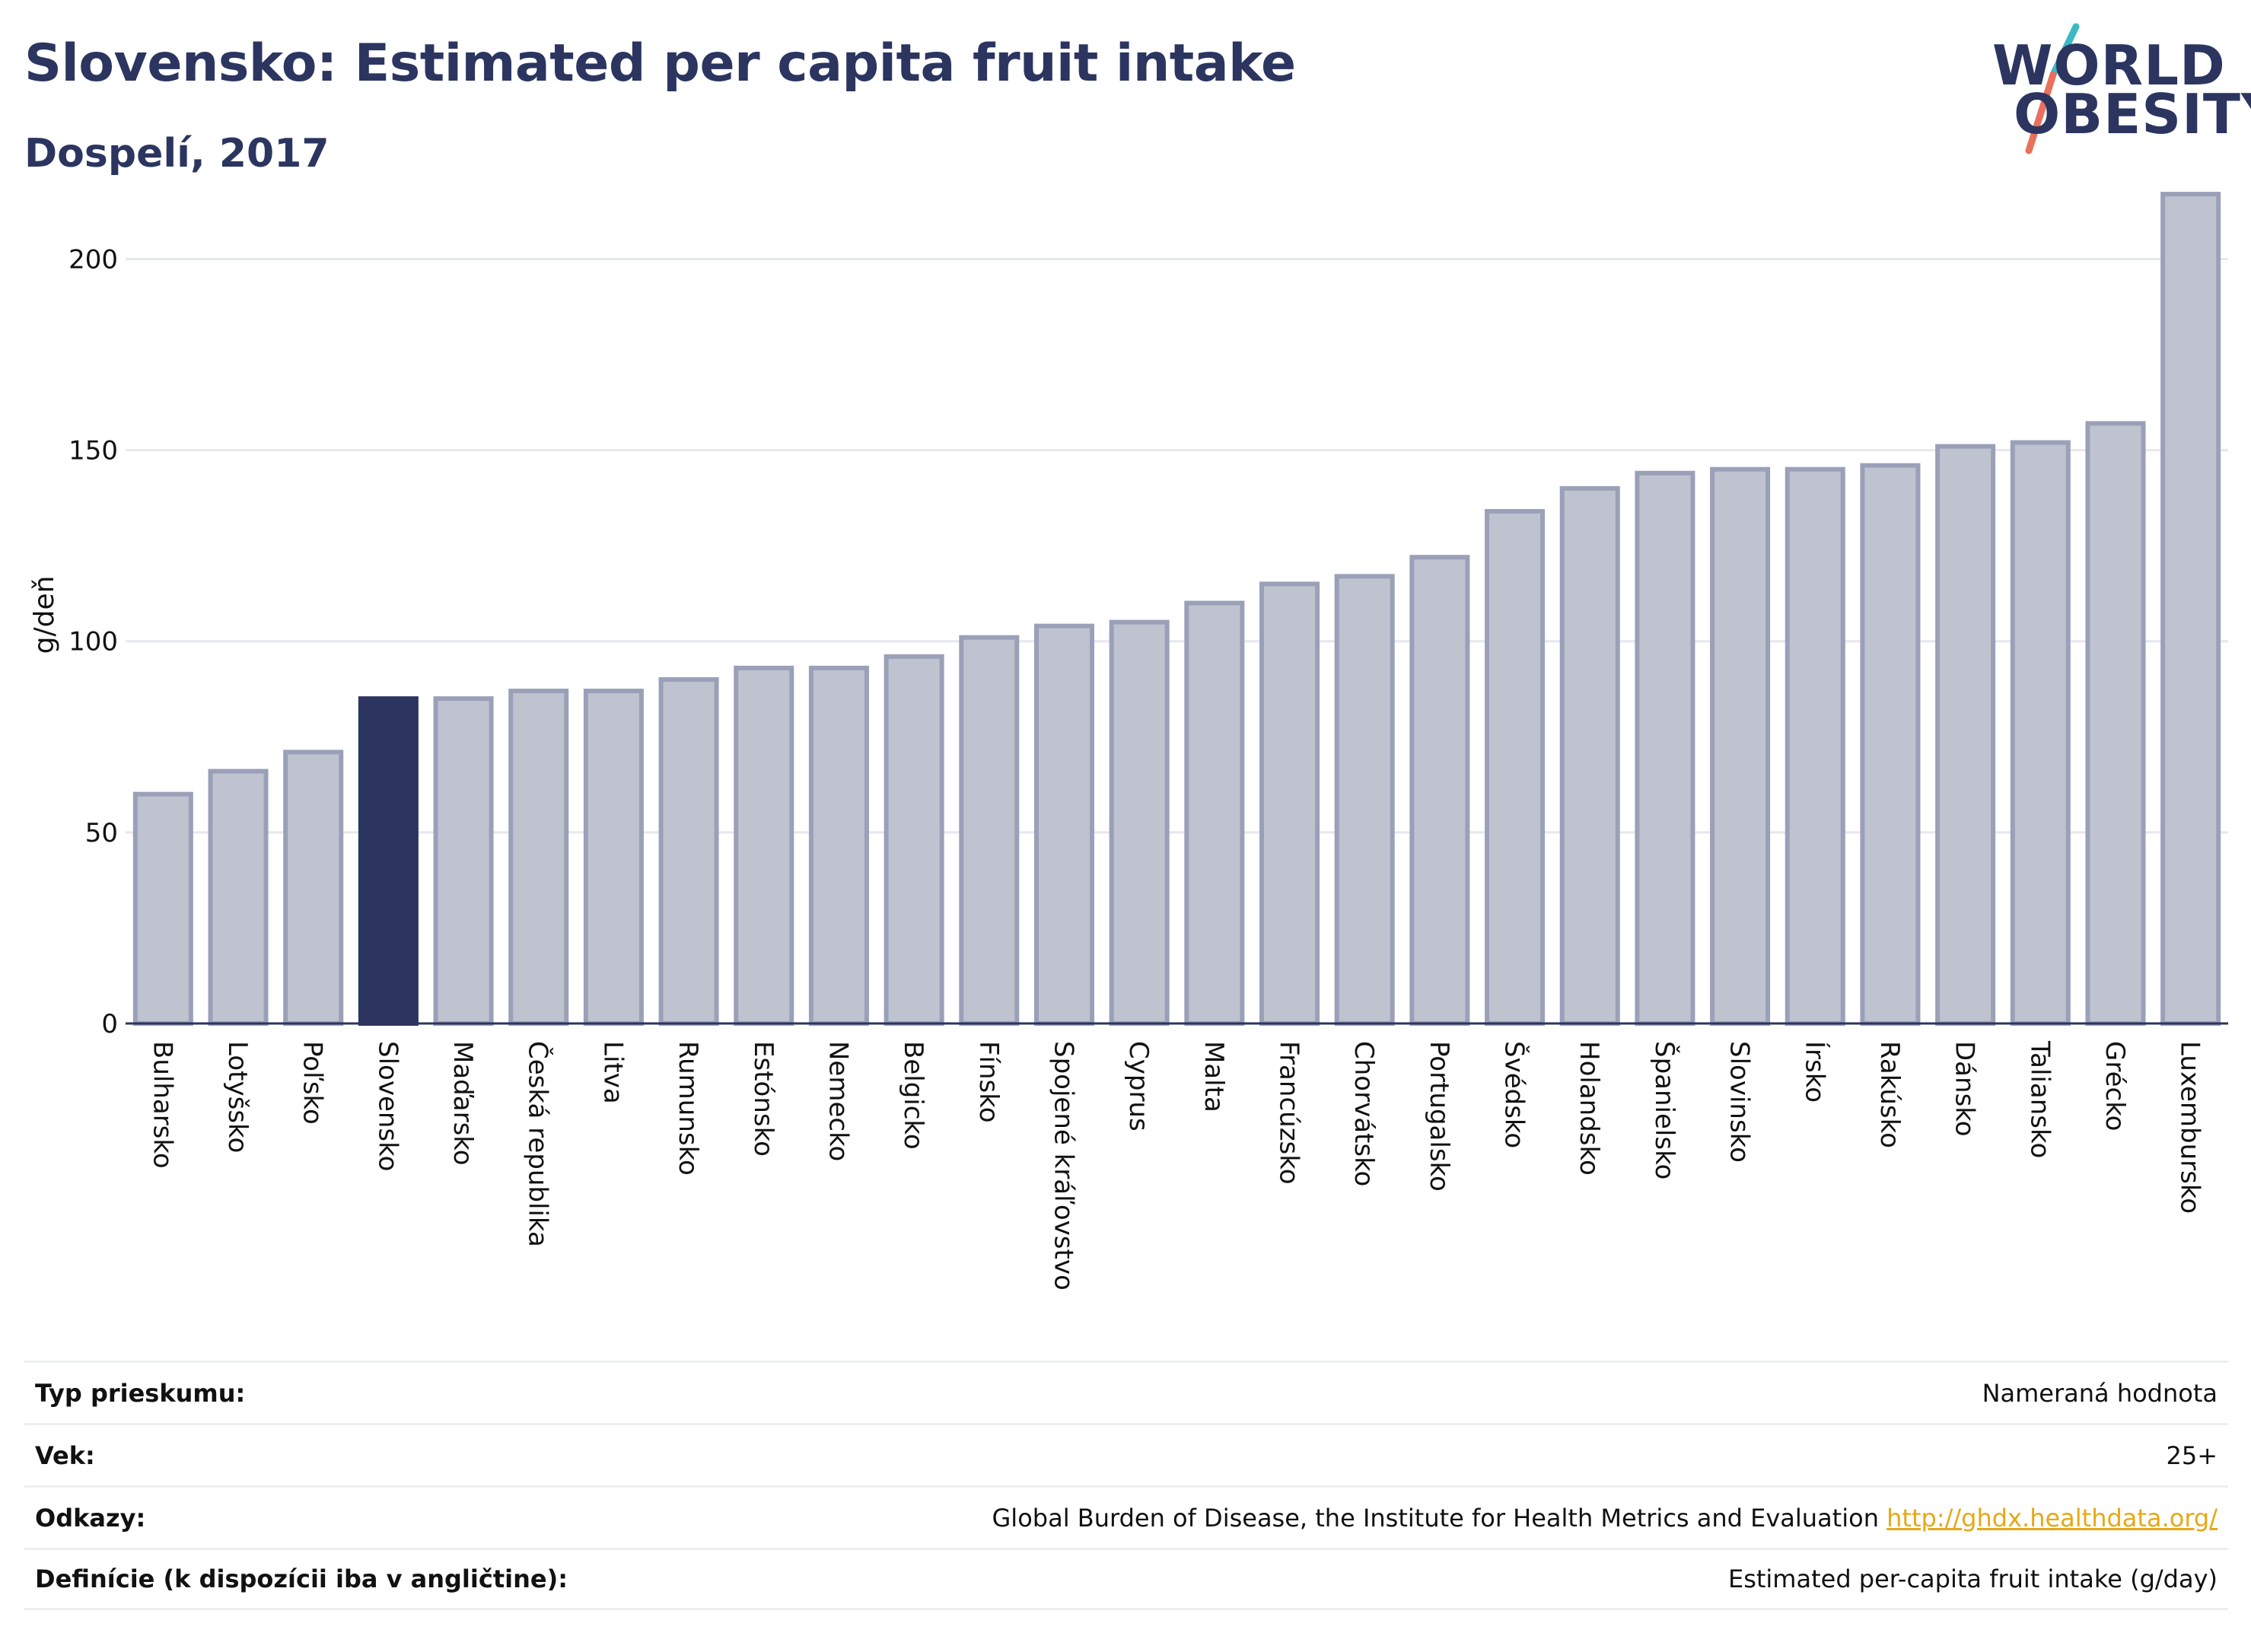 The image size is (2251, 1652). I want to click on x-tick-label: Francúzsko, so click(1289, 1113).